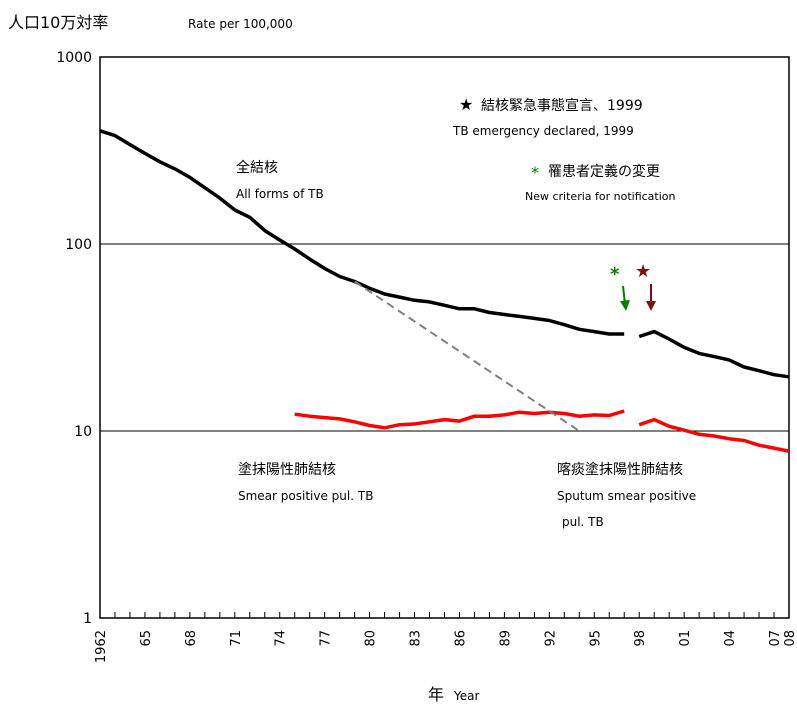 The height and width of the screenshot is (706, 797). What do you see at coordinates (615, 274) in the screenshot?
I see `asterisk-marker: *` at bounding box center [615, 274].